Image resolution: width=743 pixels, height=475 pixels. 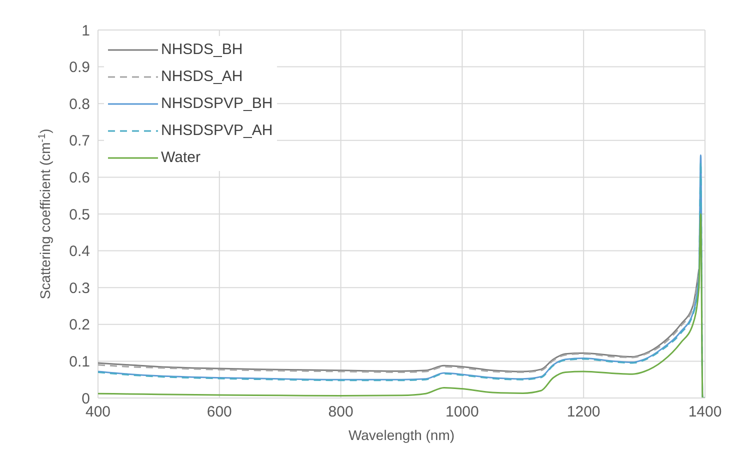 I want to click on y-tick-label: 0.5, so click(x=79, y=215).